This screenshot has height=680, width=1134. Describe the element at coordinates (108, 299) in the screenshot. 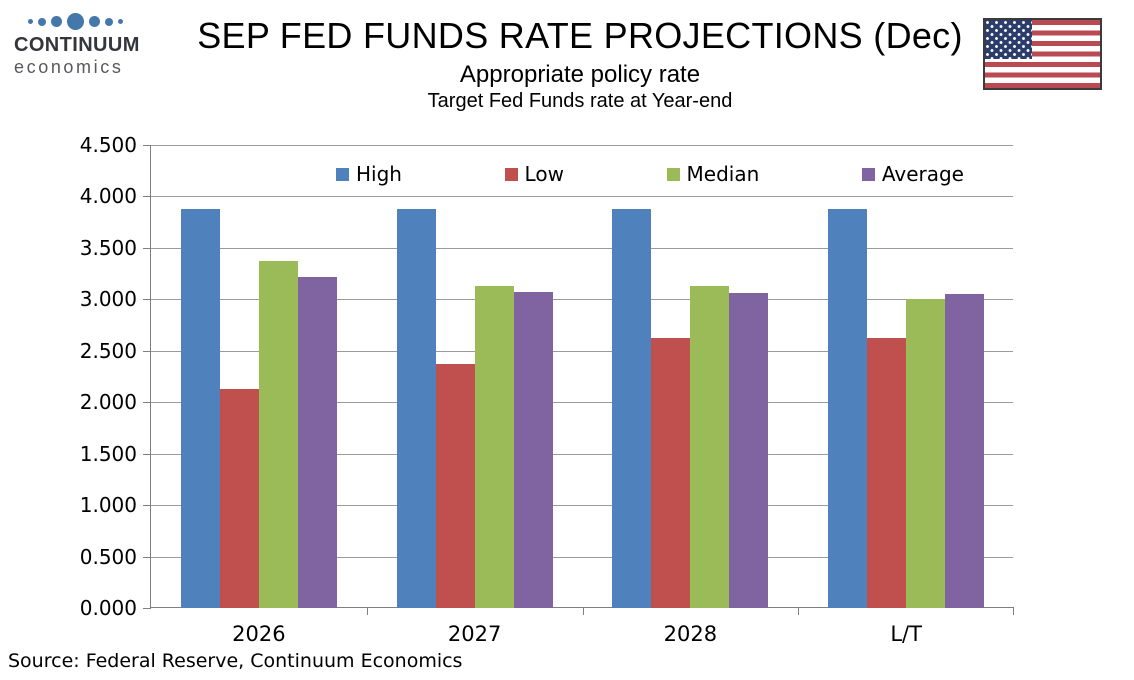

I see `y-axis-label: 3.000` at that location.